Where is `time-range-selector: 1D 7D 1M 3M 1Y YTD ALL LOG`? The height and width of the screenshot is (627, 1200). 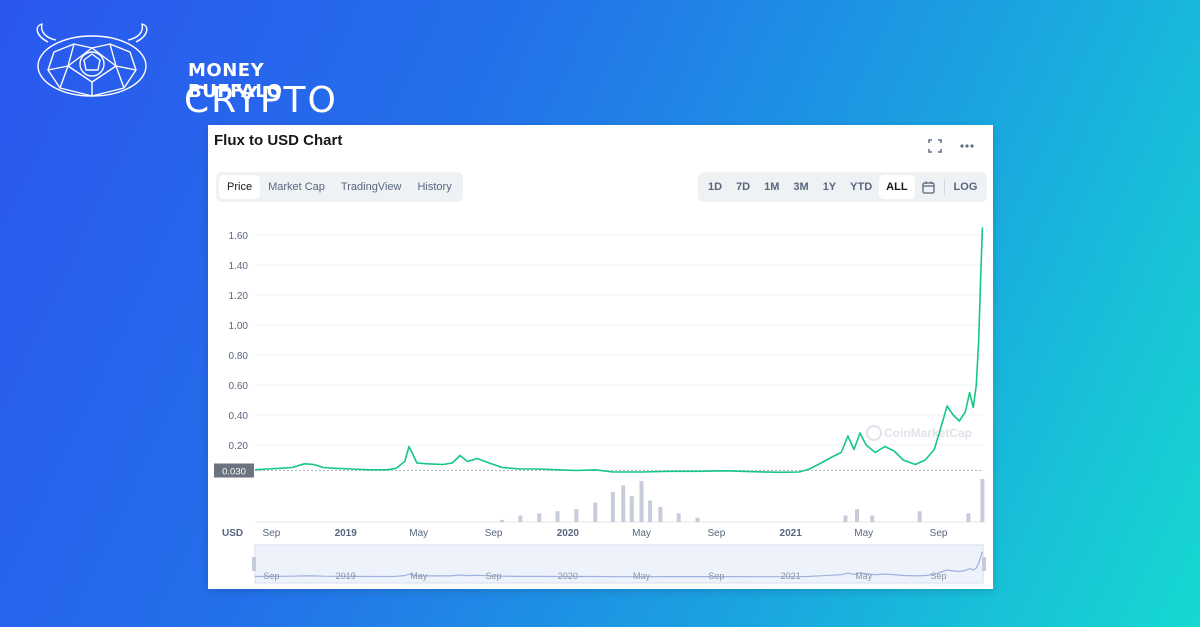
time-range-selector: 1D 7D 1M 3M 1Y YTD ALL LOG is located at coordinates (843, 187).